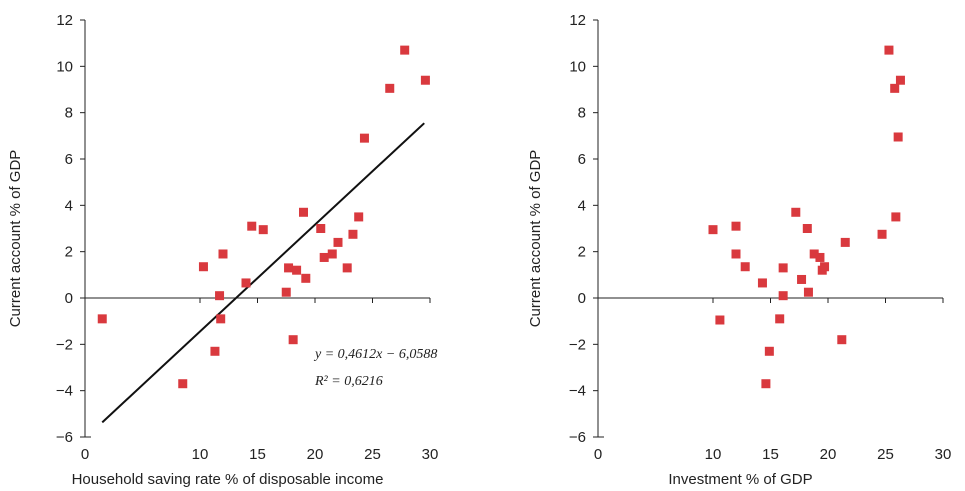 This screenshot has height=491, width=965. What do you see at coordinates (348, 381) in the screenshot?
I see `r-squared-label: R² = 0,6216` at bounding box center [348, 381].